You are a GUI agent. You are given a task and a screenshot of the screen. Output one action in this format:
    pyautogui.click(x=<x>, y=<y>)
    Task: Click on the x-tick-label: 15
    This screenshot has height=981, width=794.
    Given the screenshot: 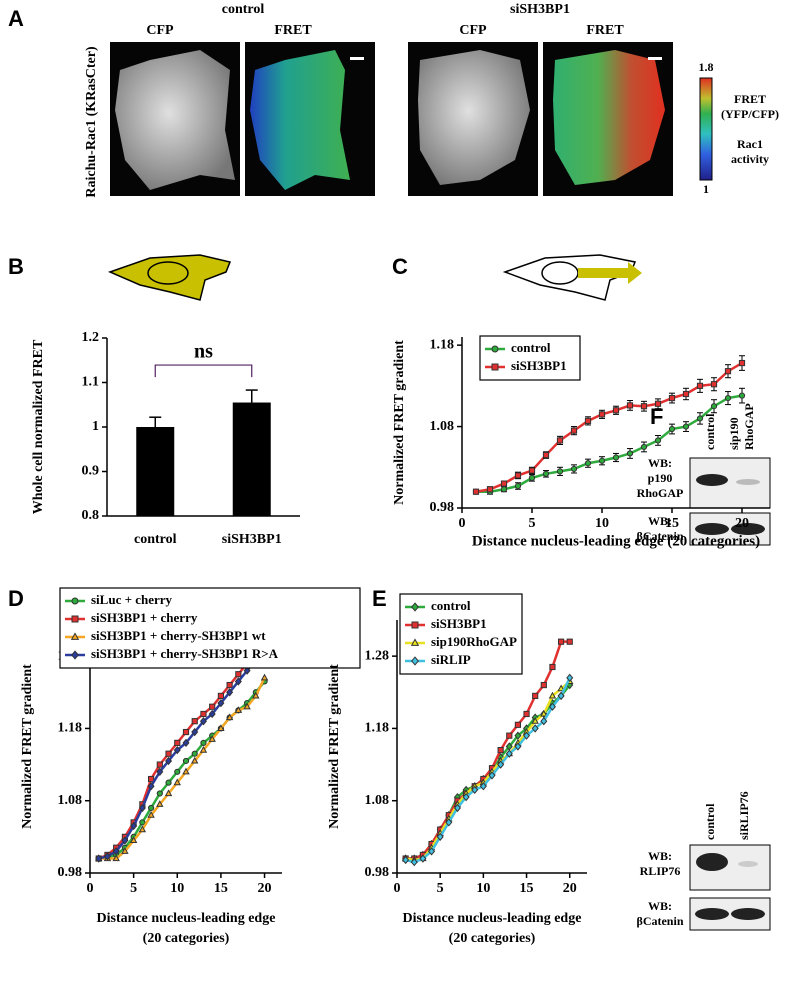 What is the action you would take?
    pyautogui.click(x=672, y=523)
    